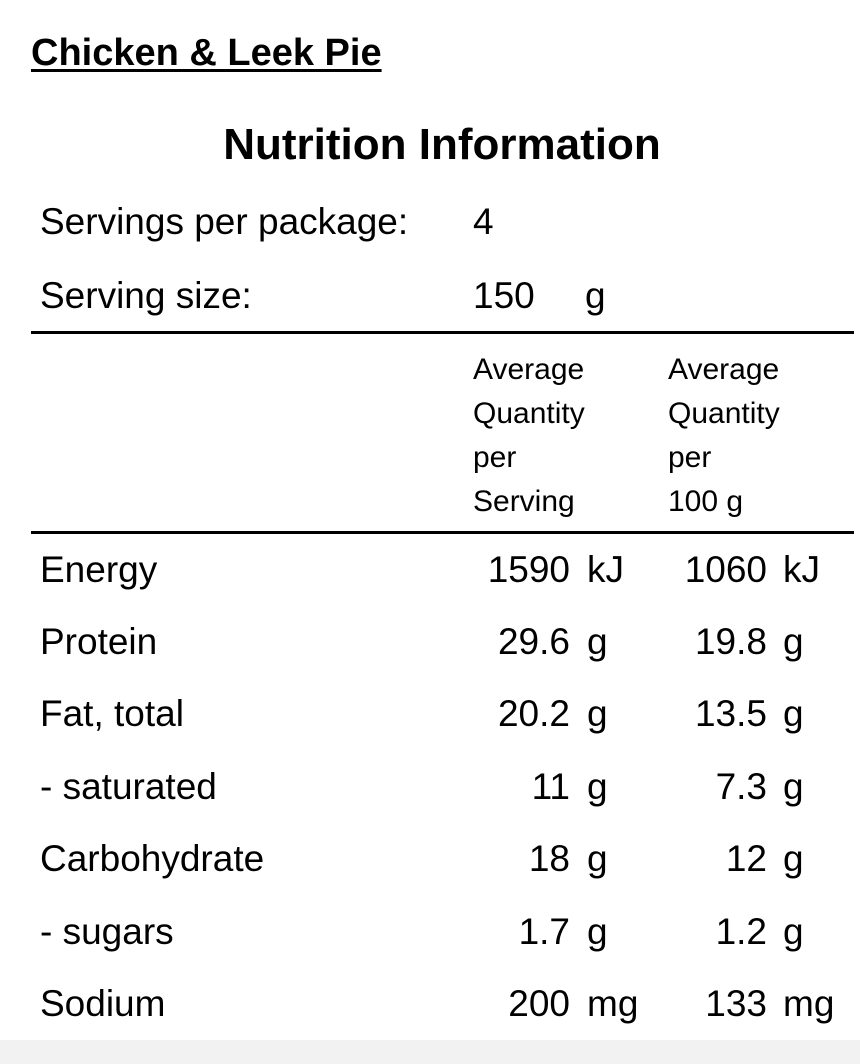  What do you see at coordinates (746, 858) in the screenshot?
I see `per100-value: 12` at bounding box center [746, 858].